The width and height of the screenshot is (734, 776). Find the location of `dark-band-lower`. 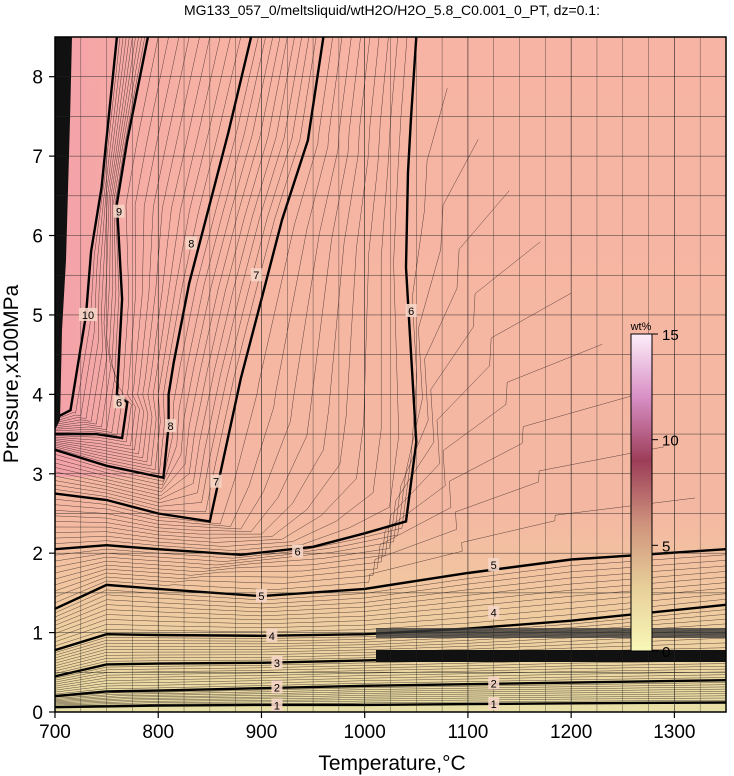

dark-band-lower is located at coordinates (551, 656).